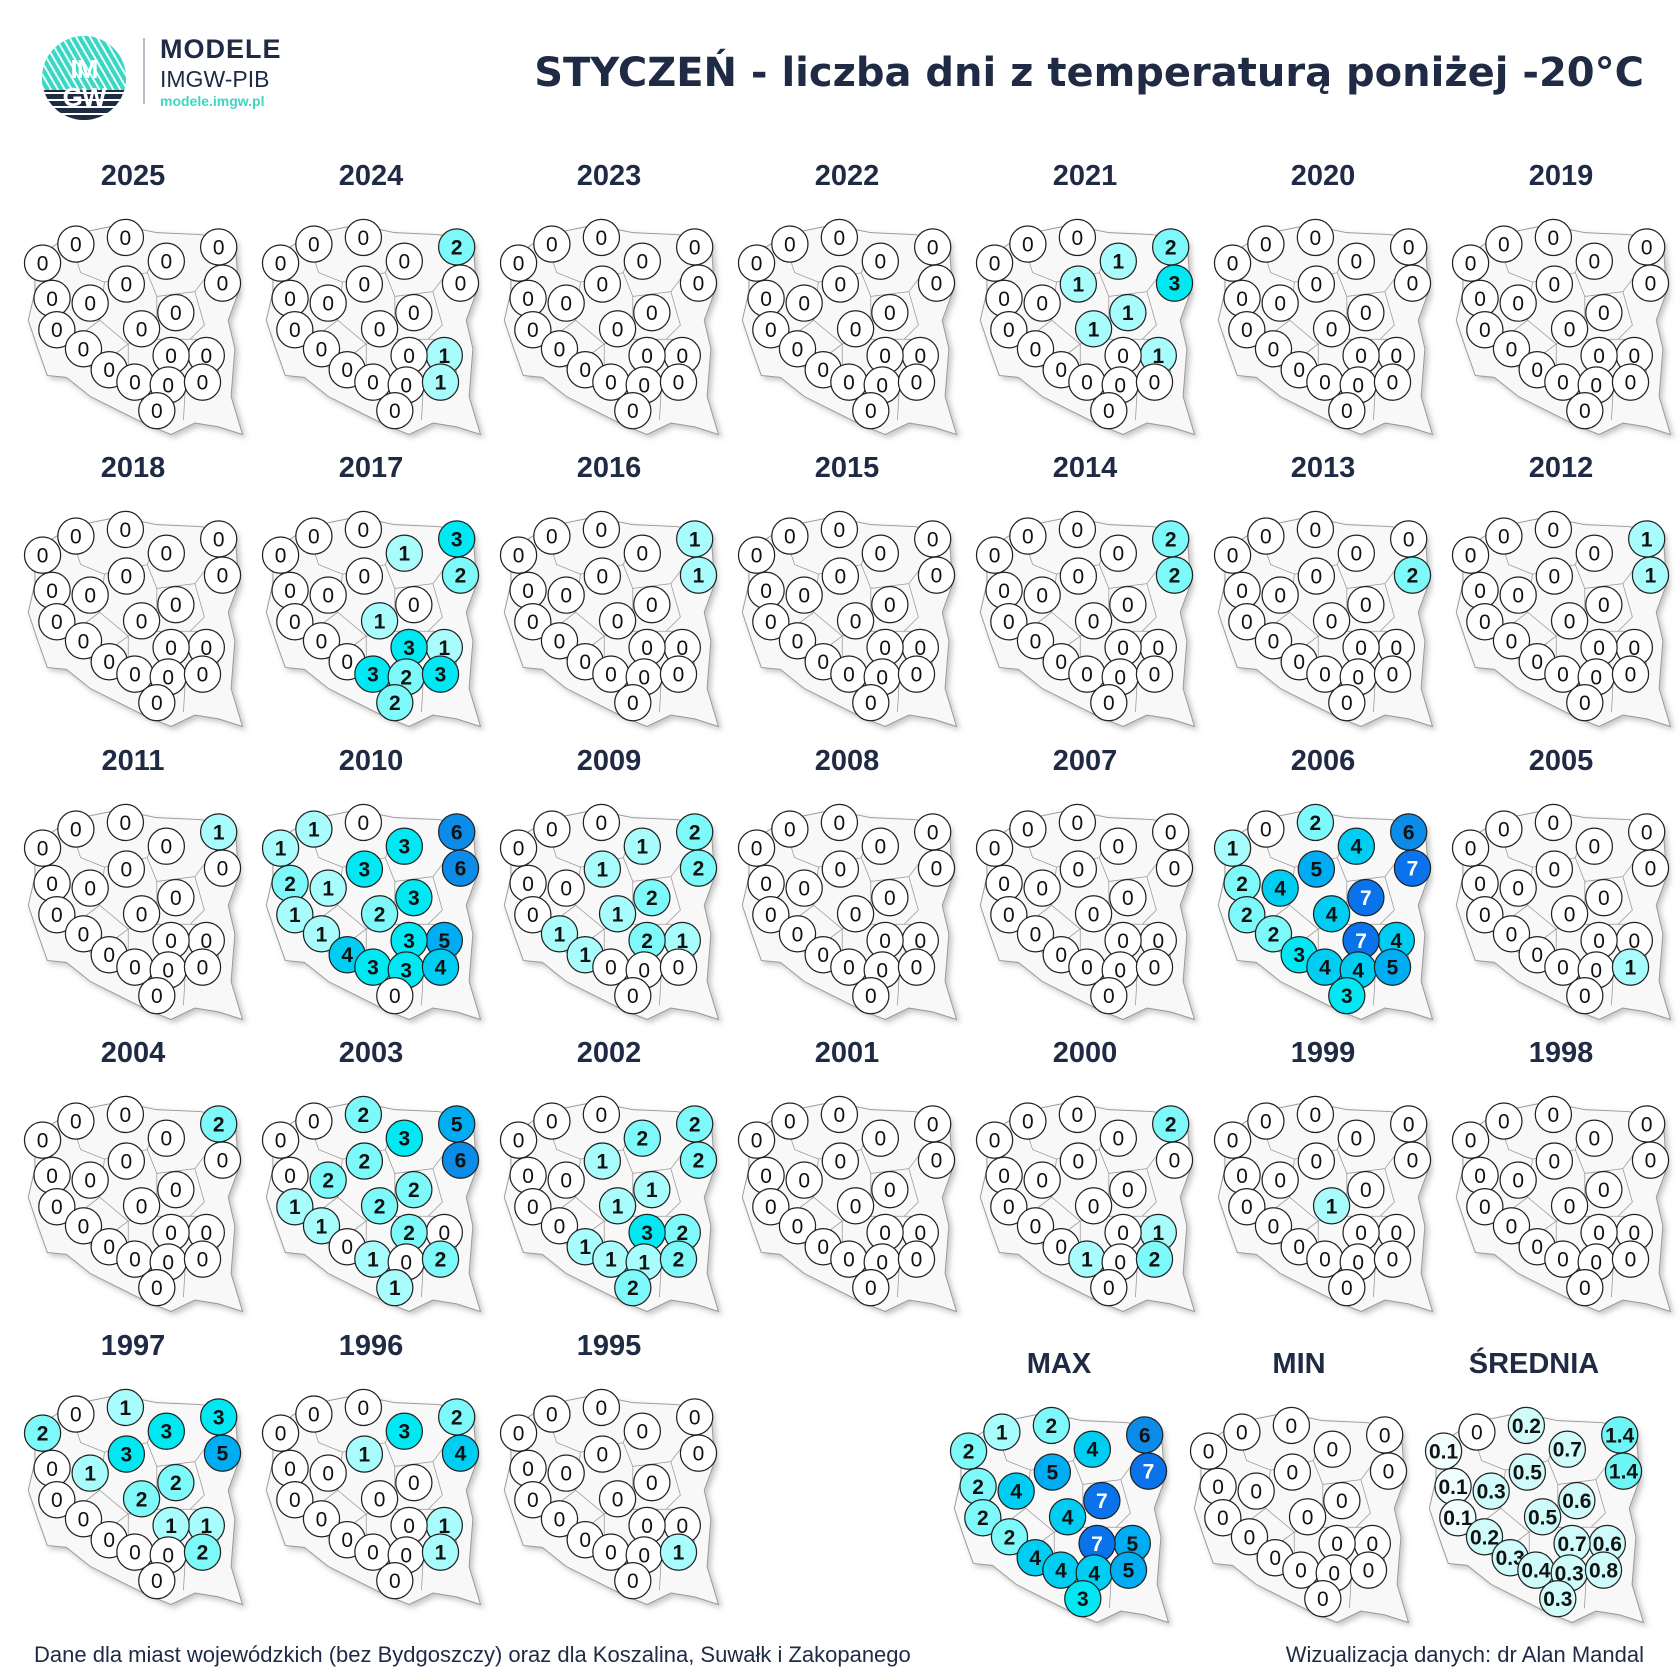  What do you see at coordinates (1542, 1517) in the screenshot?
I see `city-value: 0.5` at bounding box center [1542, 1517].